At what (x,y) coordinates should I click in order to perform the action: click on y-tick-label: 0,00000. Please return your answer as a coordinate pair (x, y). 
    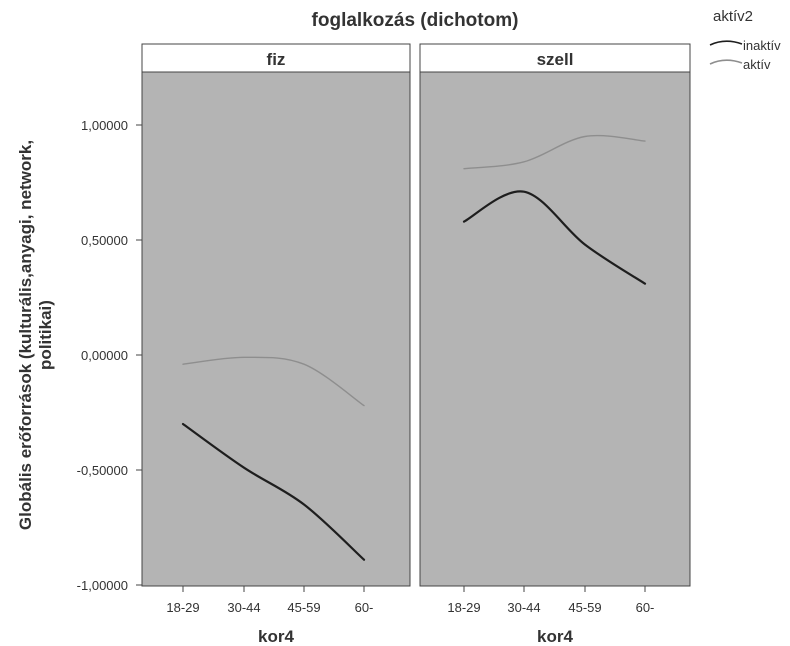
    Looking at the image, I should click on (104, 355).